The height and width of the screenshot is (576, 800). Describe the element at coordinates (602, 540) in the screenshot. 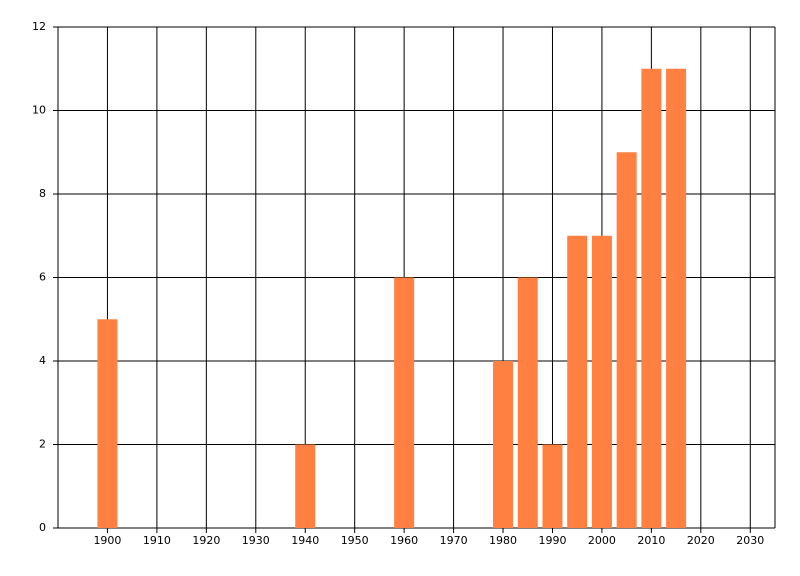

I see `x-tick-label: 2000` at that location.